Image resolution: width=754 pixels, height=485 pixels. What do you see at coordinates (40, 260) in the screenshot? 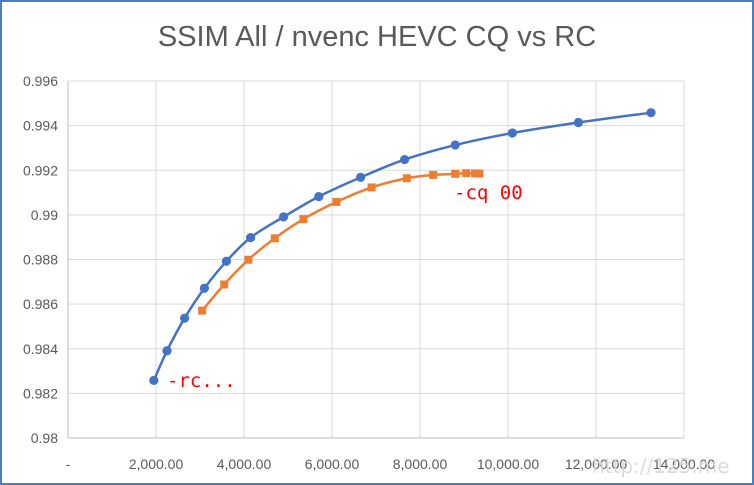
I see `y-tick-label: 0.988` at bounding box center [40, 260].